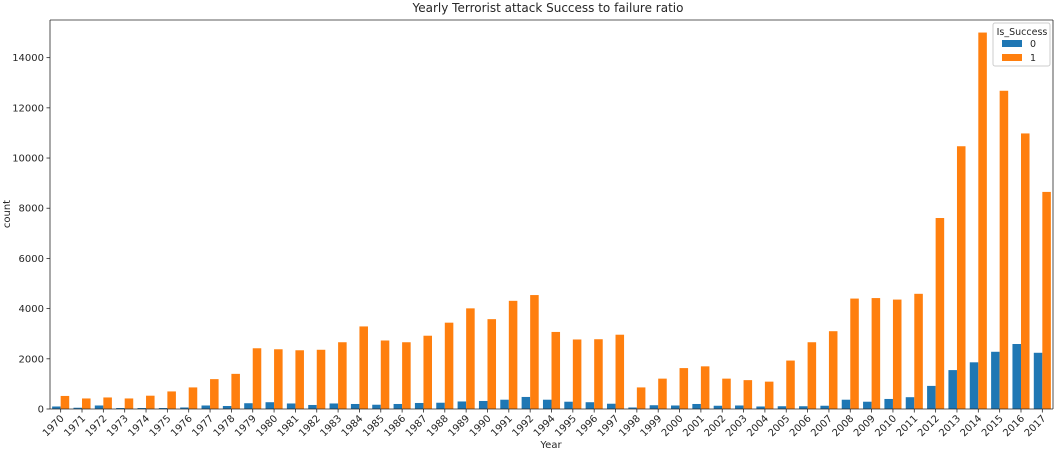 This screenshot has width=1059, height=456. What do you see at coordinates (865, 426) in the screenshot?
I see `x-tick-label-2009: 2009` at bounding box center [865, 426].